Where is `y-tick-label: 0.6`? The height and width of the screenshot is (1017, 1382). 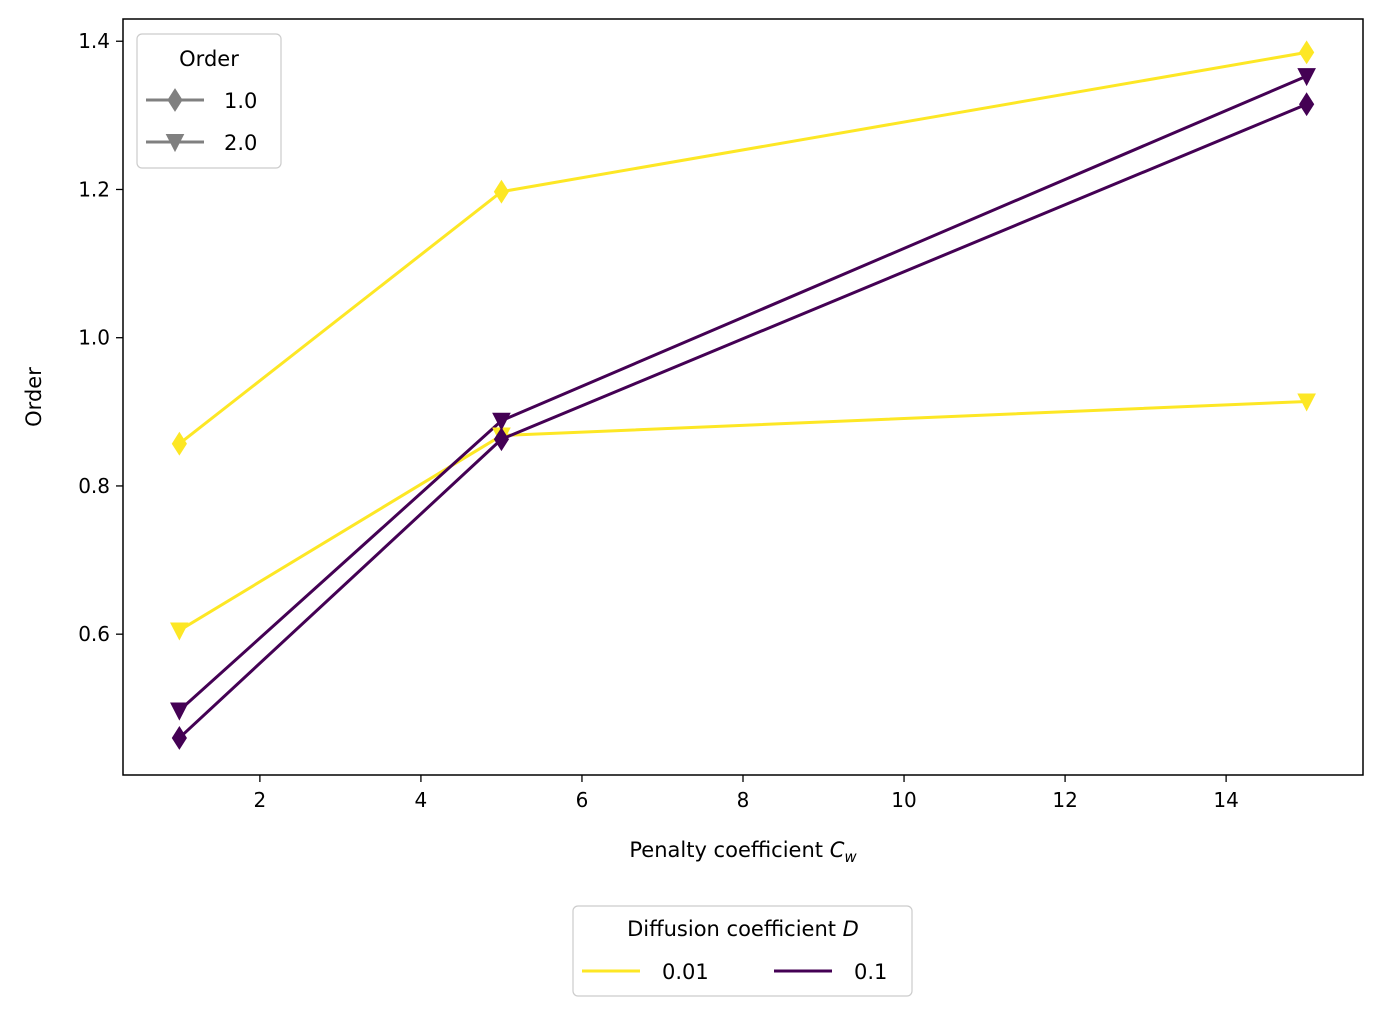 y-tick-label: 0.6 is located at coordinates (94, 634).